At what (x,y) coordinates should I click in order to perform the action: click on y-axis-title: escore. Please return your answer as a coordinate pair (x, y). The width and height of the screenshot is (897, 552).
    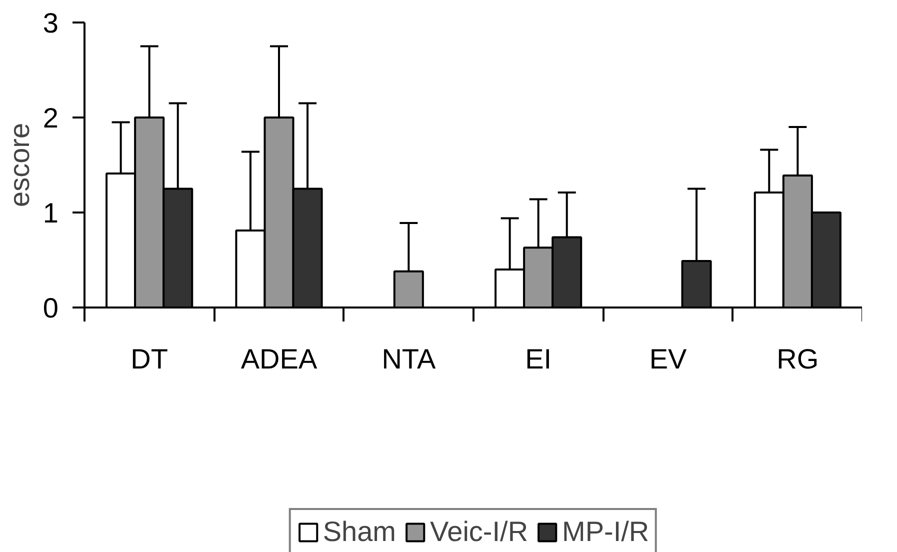
    Looking at the image, I should click on (19, 165).